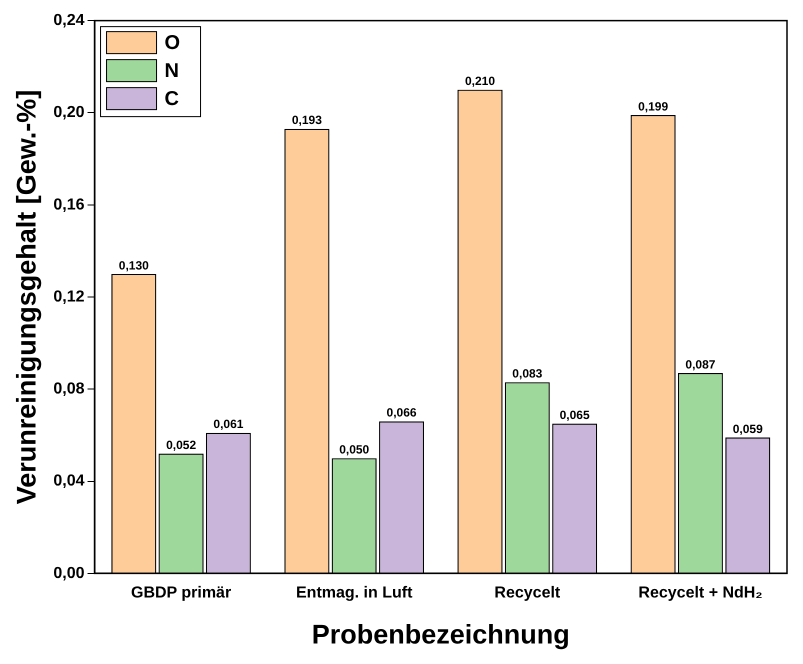 This screenshot has width=803, height=664. Describe the element at coordinates (171, 99) in the screenshot. I see `legend-label: C` at that location.